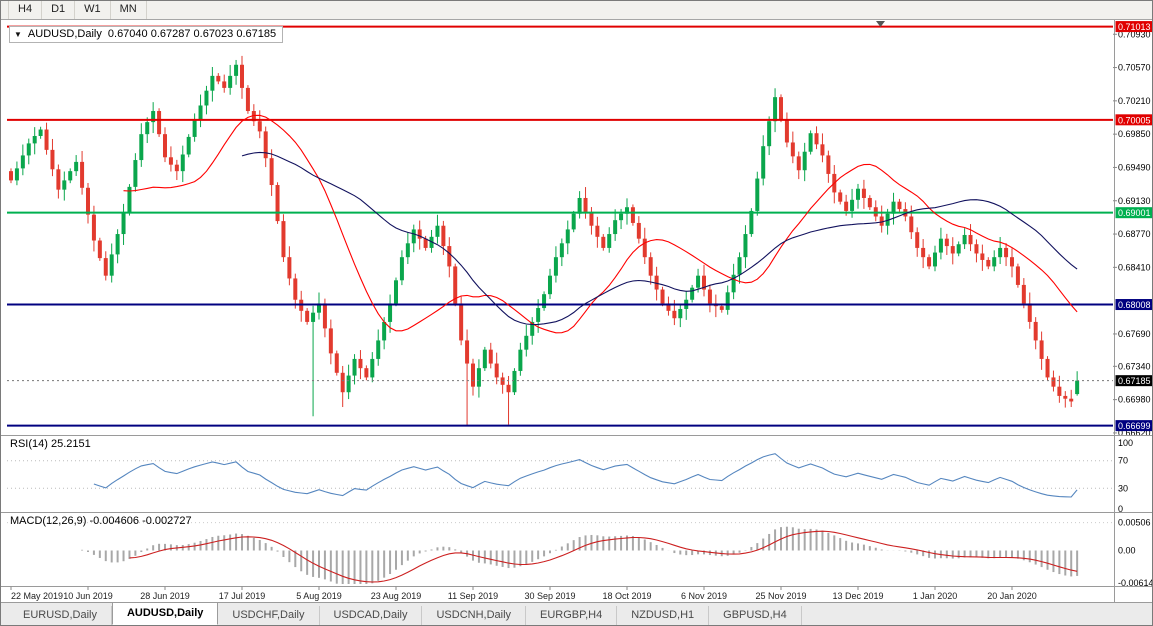  I want to click on date-label: 23 Aug 2019, so click(396, 596).